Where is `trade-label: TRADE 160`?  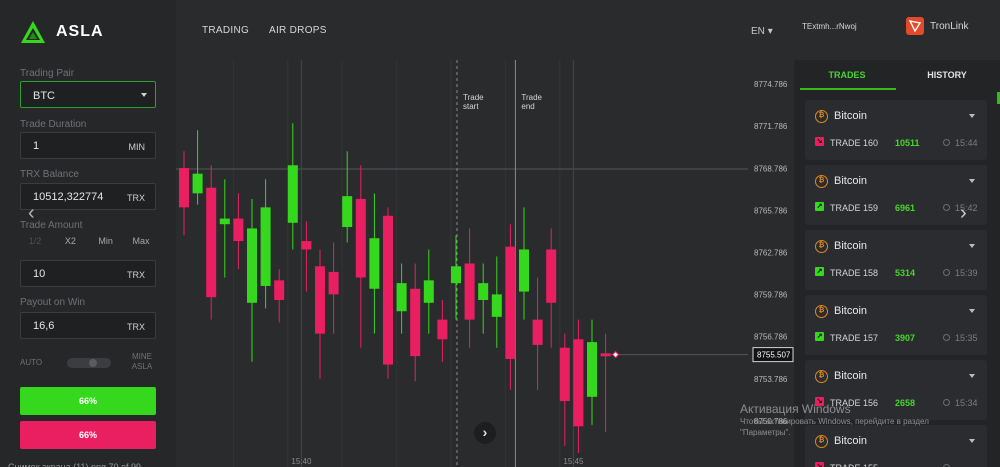 trade-label: TRADE 160 is located at coordinates (854, 143).